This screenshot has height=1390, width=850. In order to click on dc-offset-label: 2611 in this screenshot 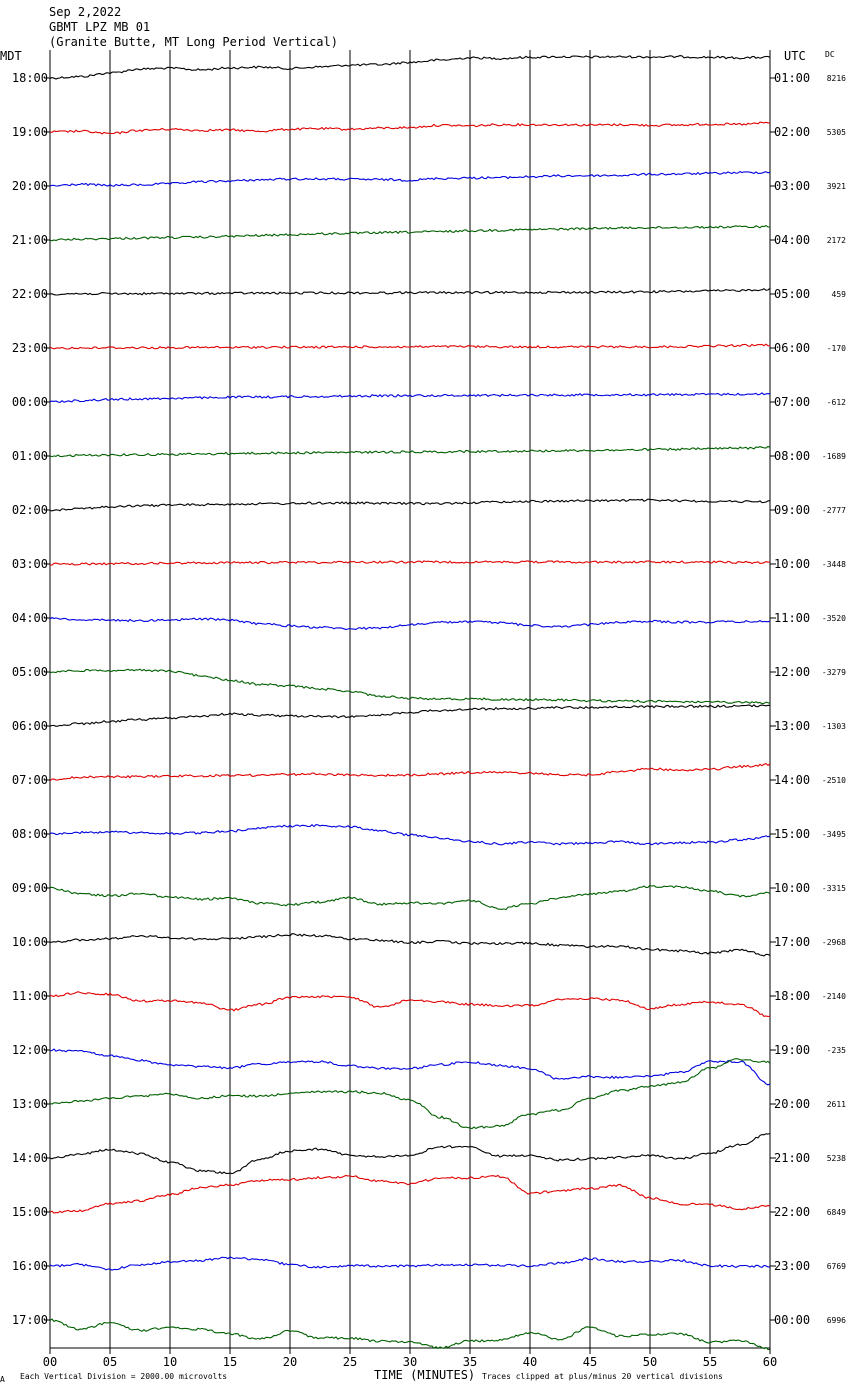, I will do `click(836, 1104)`.